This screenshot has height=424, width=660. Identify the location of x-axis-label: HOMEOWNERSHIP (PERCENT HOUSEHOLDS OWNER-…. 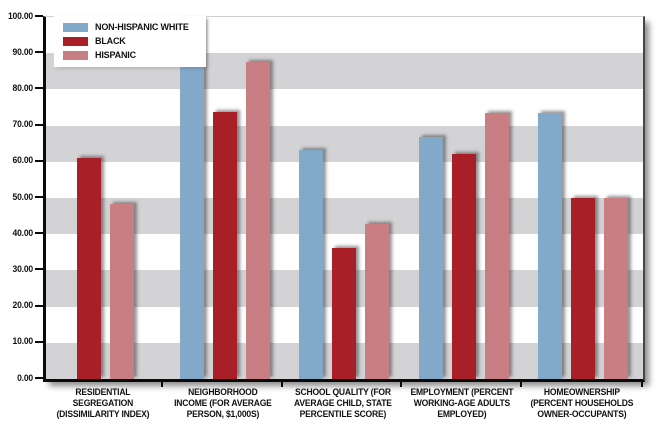
(582, 403).